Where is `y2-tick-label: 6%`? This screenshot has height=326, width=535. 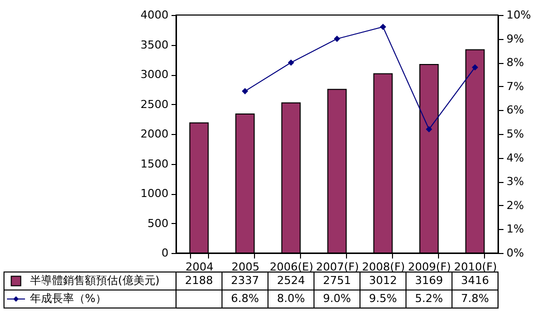 y2-tick-label: 6% is located at coordinates (515, 110).